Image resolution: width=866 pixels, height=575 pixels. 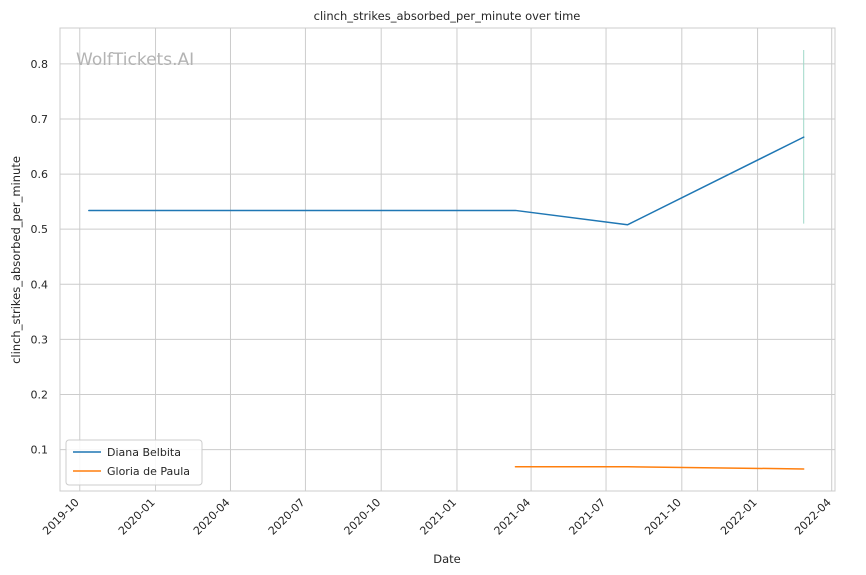 What do you see at coordinates (148, 471) in the screenshot?
I see `legend-label-gloria-de-paula: Gloria de Paula` at bounding box center [148, 471].